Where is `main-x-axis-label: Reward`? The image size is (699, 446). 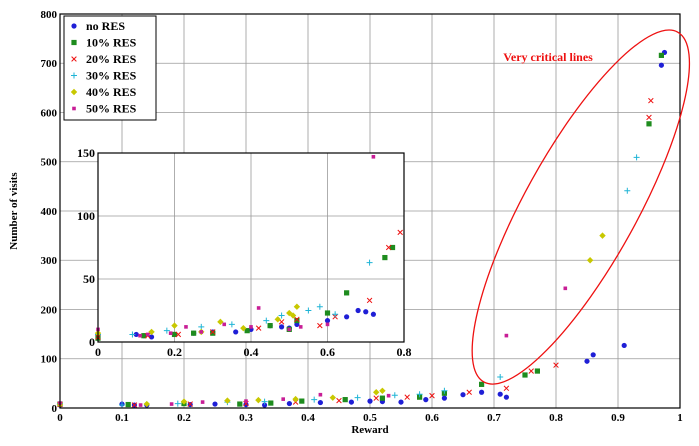 main-x-axis-label: Reward is located at coordinates (369, 430).